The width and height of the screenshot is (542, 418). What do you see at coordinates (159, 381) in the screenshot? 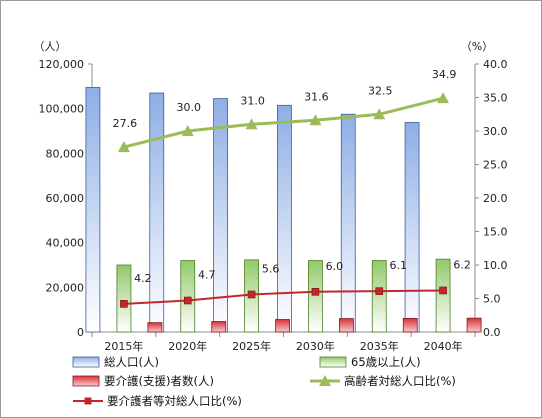
I see `legend-label: 要介護(支援)者数(人)` at bounding box center [159, 381].